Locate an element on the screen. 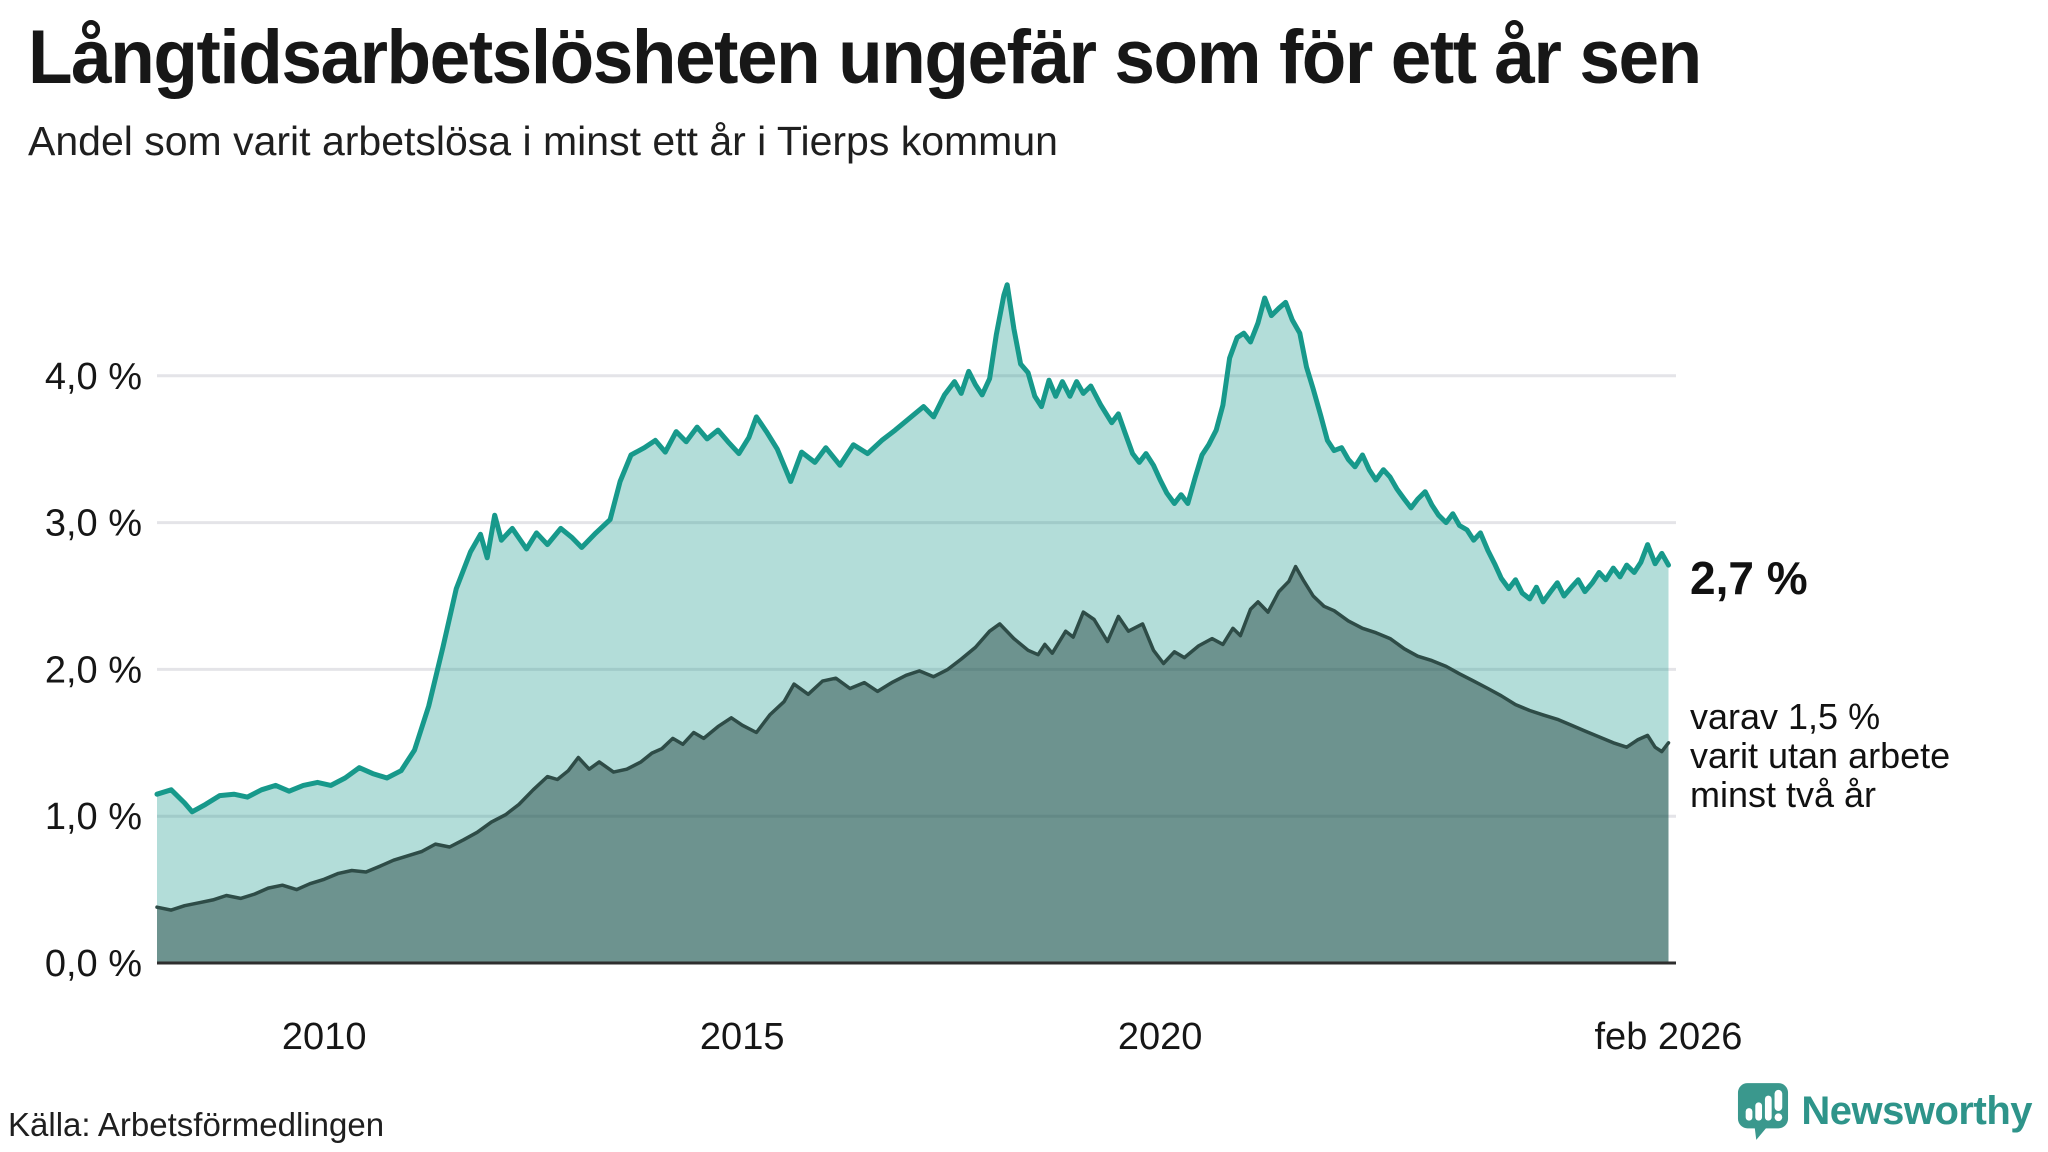 This screenshot has height=1152, width=2048. y-tick-label: 0,0 % is located at coordinates (93, 964).